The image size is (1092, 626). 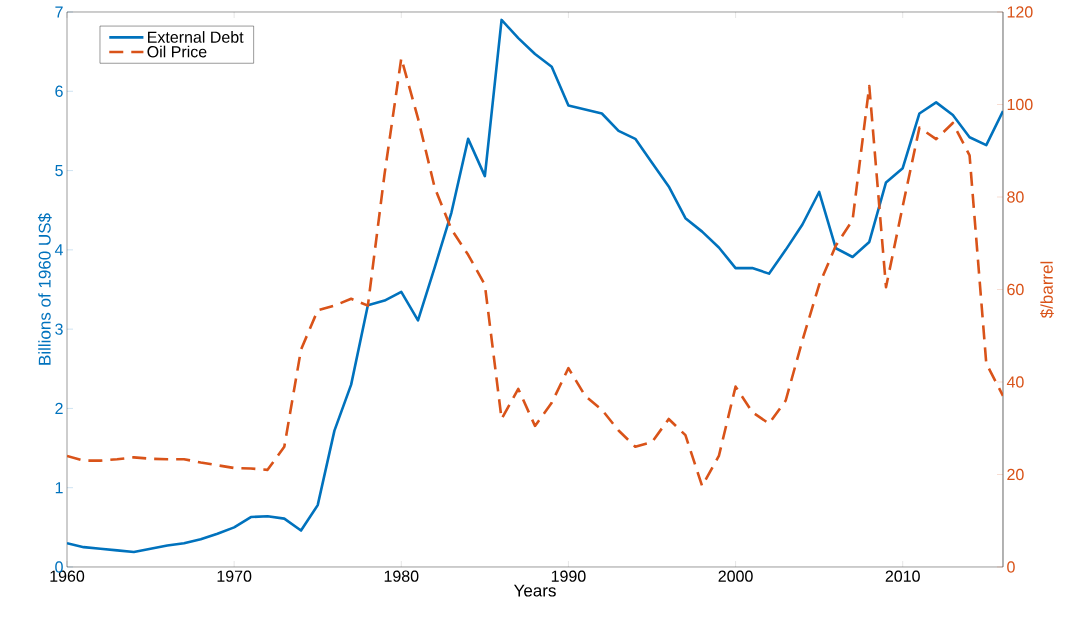 I want to click on y2-tick-label: 0, so click(x=1011, y=567).